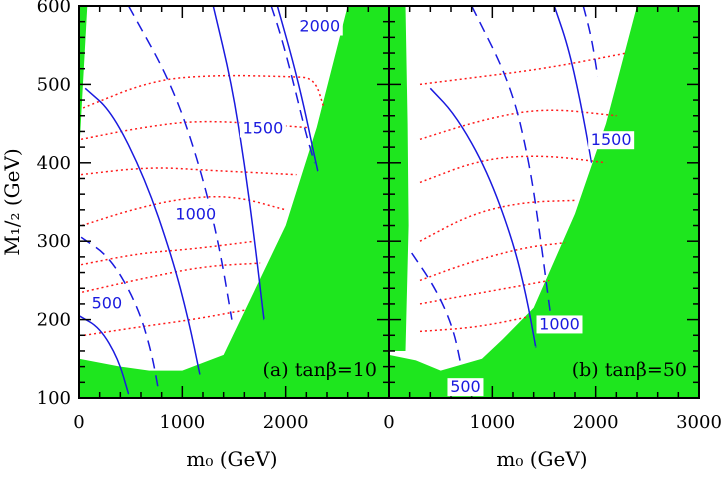 Image resolution: width=723 pixels, height=480 pixels. What do you see at coordinates (54, 8) in the screenshot?
I see `y-tick-label: 600` at bounding box center [54, 8].